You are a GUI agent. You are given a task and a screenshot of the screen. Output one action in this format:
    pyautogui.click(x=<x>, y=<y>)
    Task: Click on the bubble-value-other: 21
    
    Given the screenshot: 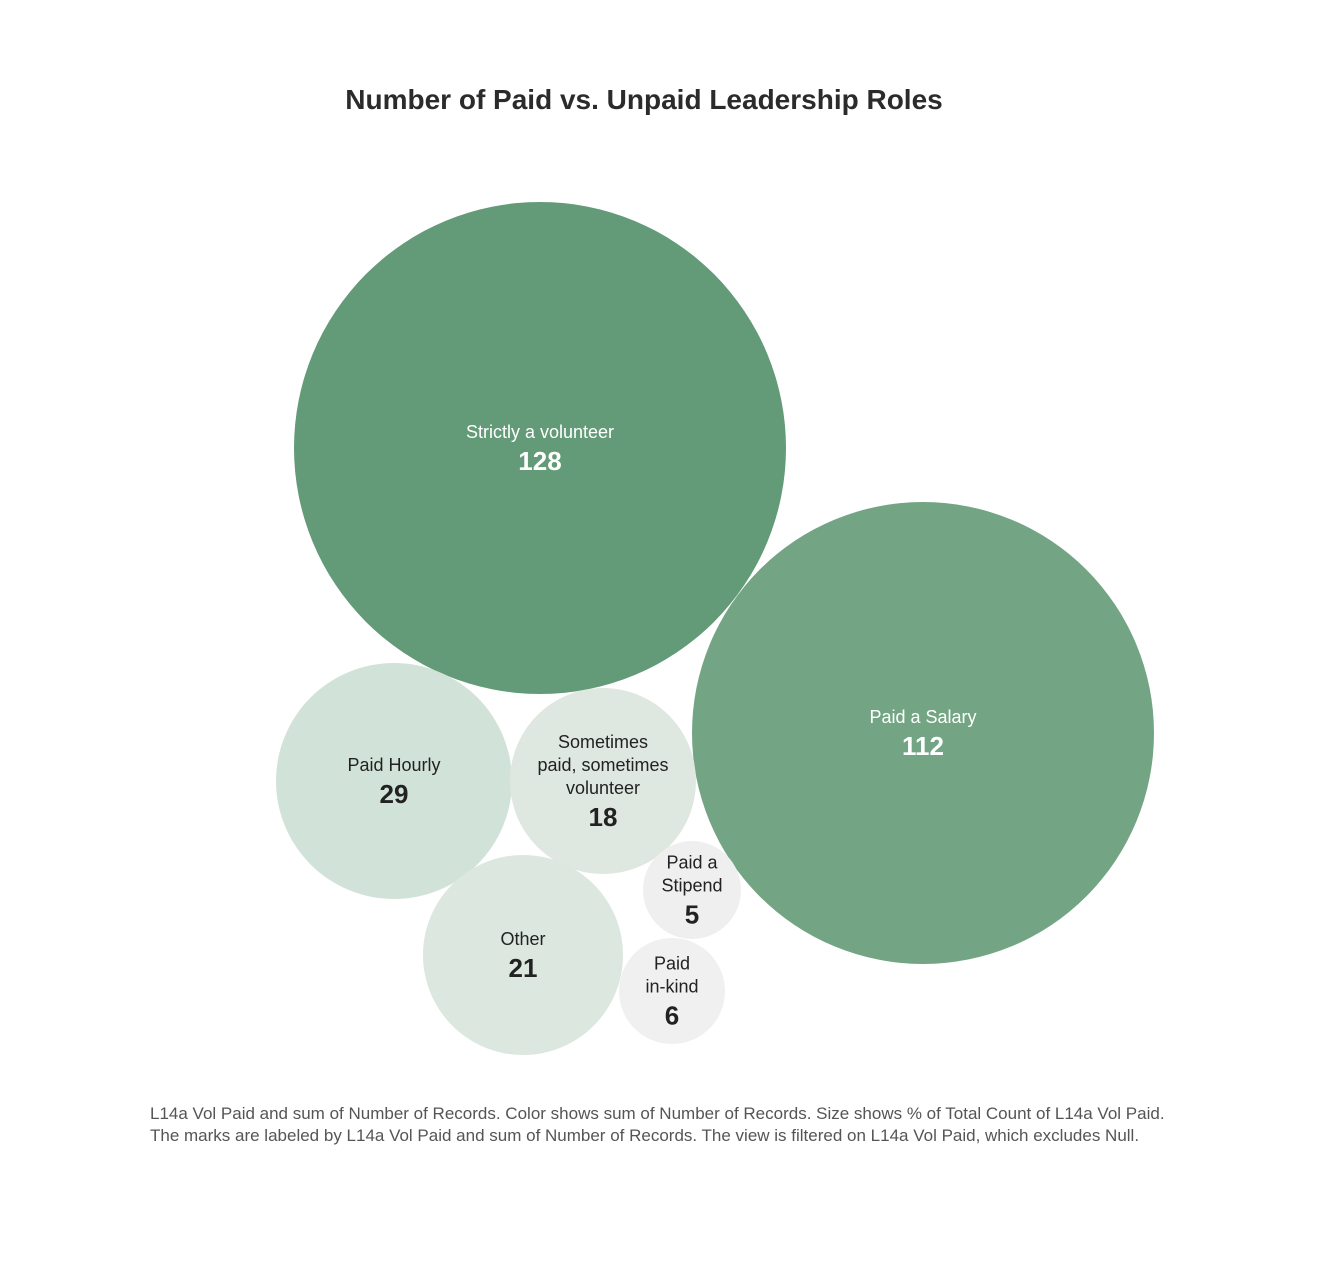 What is the action you would take?
    pyautogui.click(x=523, y=968)
    